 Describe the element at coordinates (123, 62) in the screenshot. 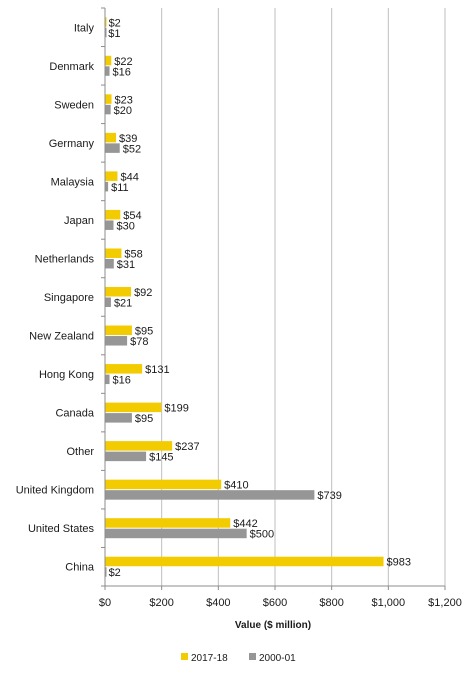

I see `data-label: $22` at that location.